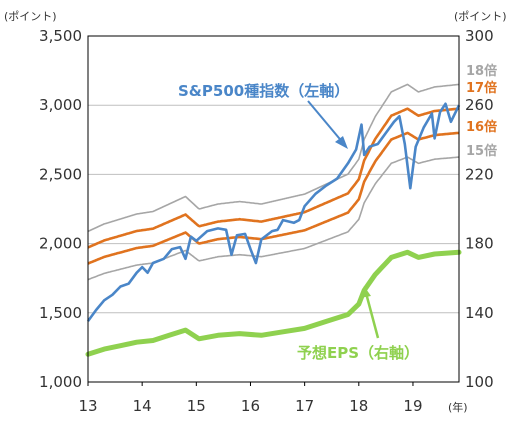 This screenshot has width=519, height=421. Describe the element at coordinates (60, 105) in the screenshot. I see `left-tick-label: 3,000` at that location.